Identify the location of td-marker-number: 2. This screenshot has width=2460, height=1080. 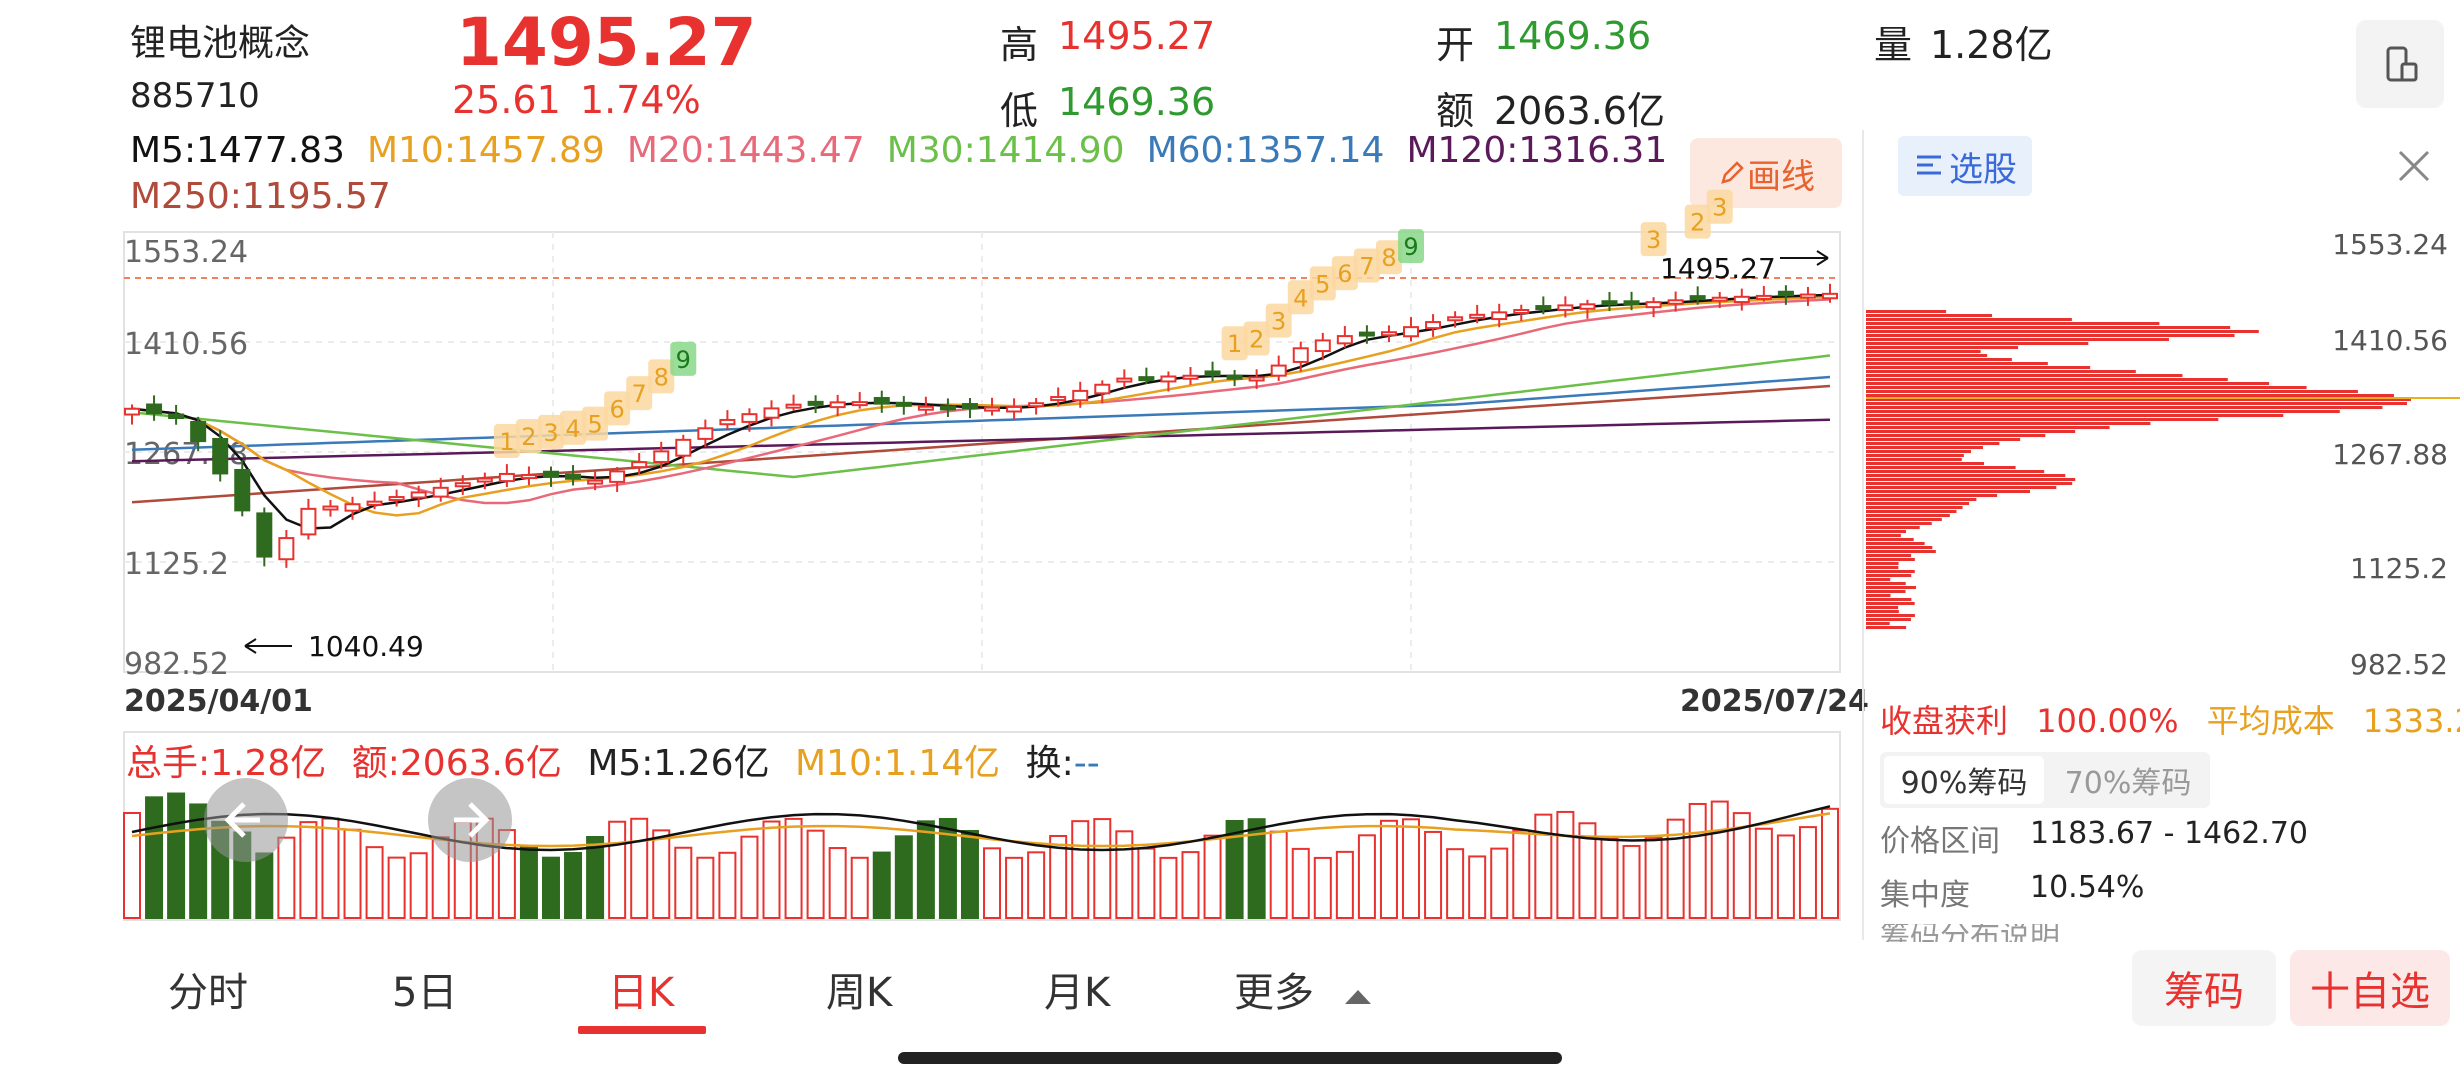
(1697, 223).